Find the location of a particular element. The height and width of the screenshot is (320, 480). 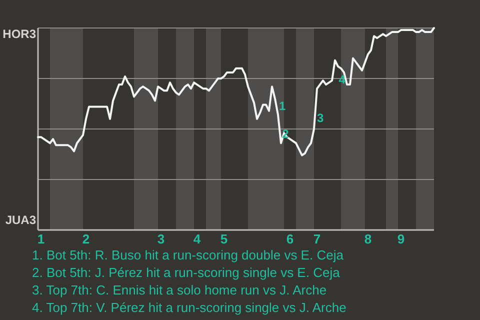

x-tick-label: 7 is located at coordinates (317, 238).